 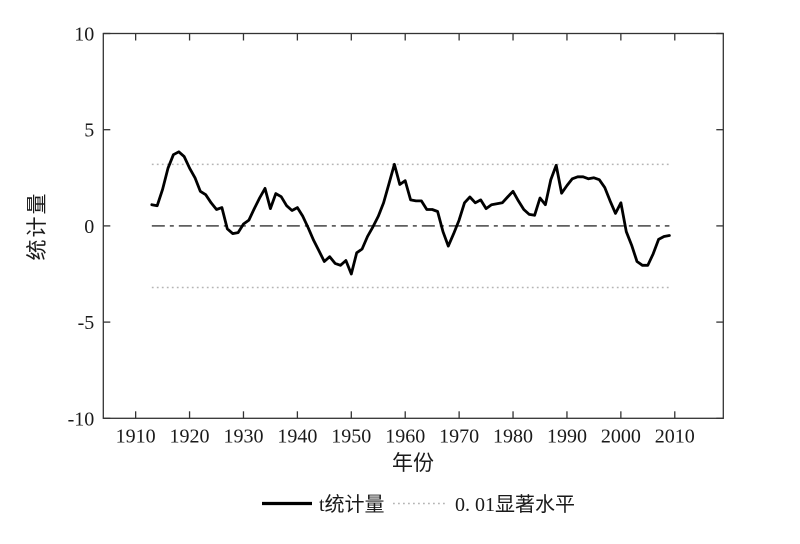 I want to click on legend-item-t-stat: t统计量, so click(x=323, y=504).